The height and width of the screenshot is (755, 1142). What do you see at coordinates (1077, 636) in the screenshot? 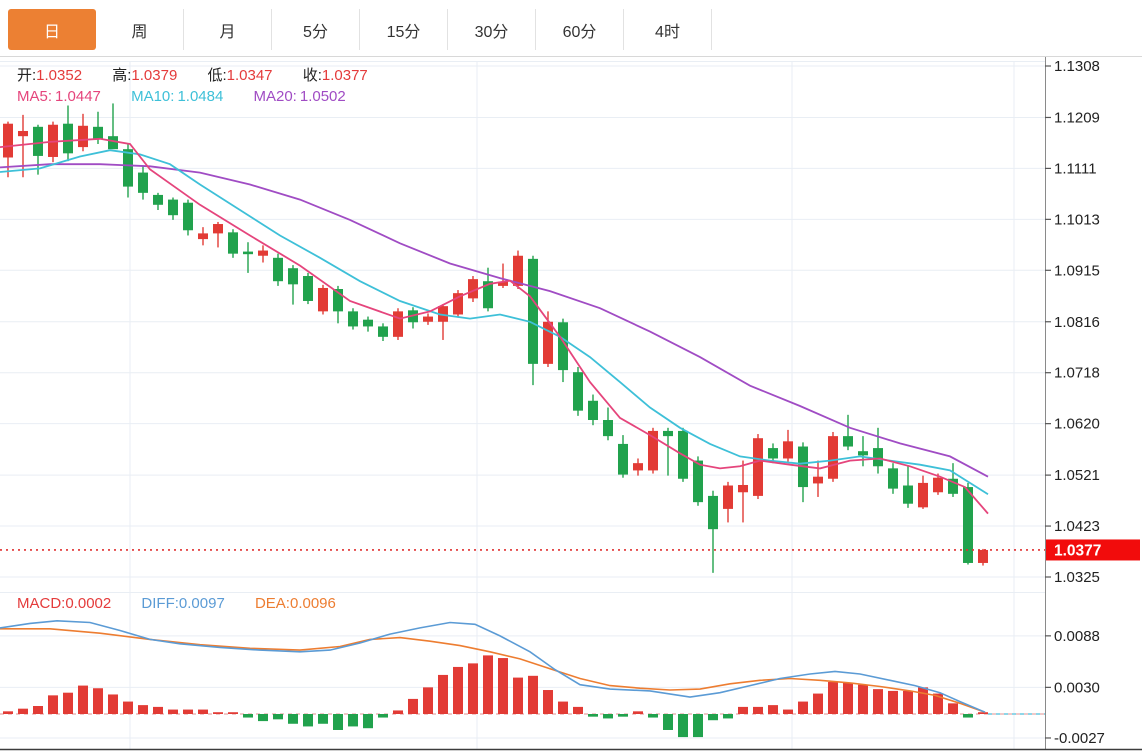
I see `macd-tick-label: 0.0088` at bounding box center [1077, 636].